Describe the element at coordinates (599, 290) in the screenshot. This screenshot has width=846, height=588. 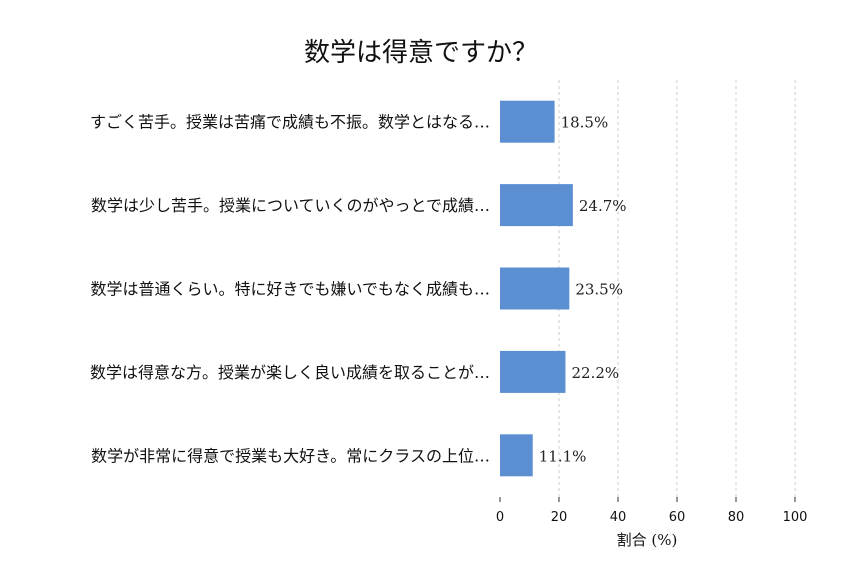
I see `data-label: 23.5%` at that location.